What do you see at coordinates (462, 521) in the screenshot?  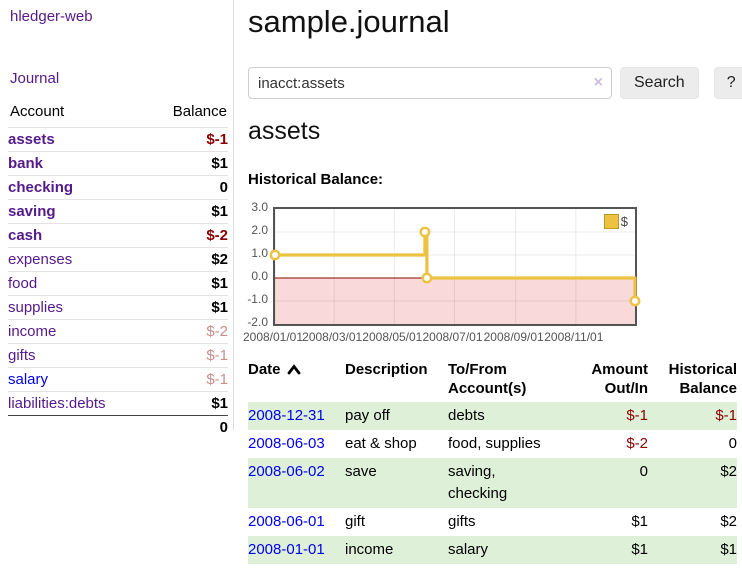 I see `register-accounts-cell: gifts` at bounding box center [462, 521].